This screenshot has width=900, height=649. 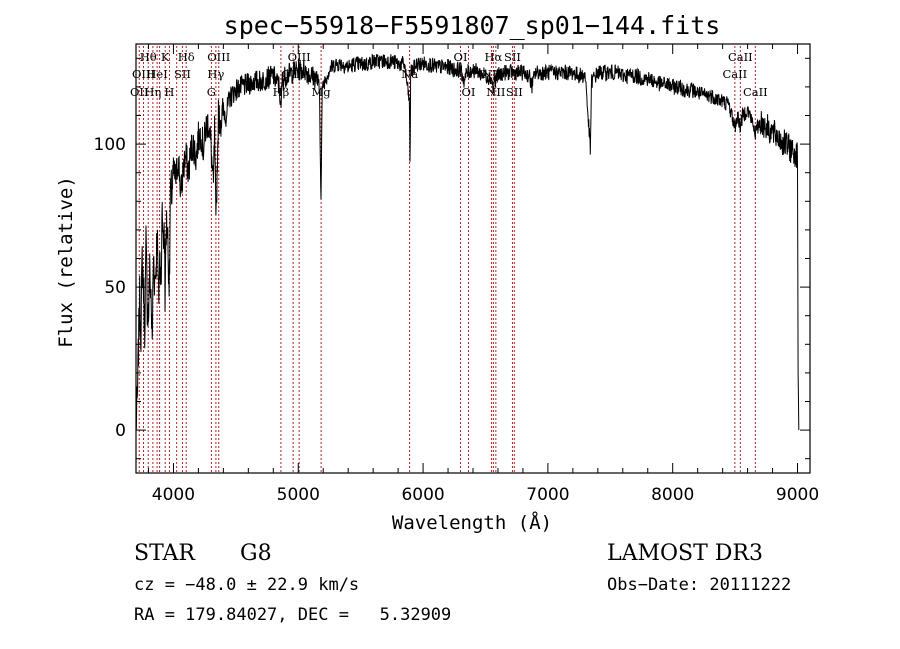 What do you see at coordinates (797, 495) in the screenshot?
I see `x-tick-label: 9000` at bounding box center [797, 495].